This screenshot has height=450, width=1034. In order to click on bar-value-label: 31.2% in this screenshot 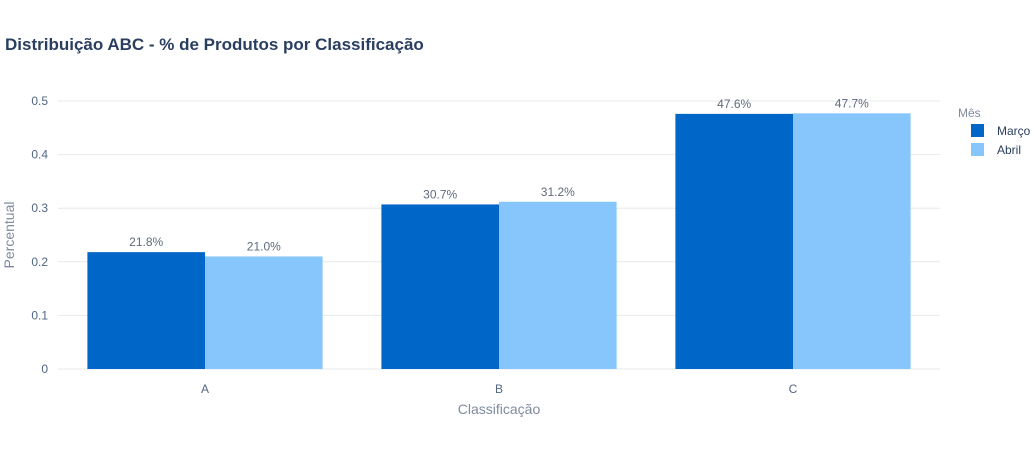, I will do `click(558, 192)`.